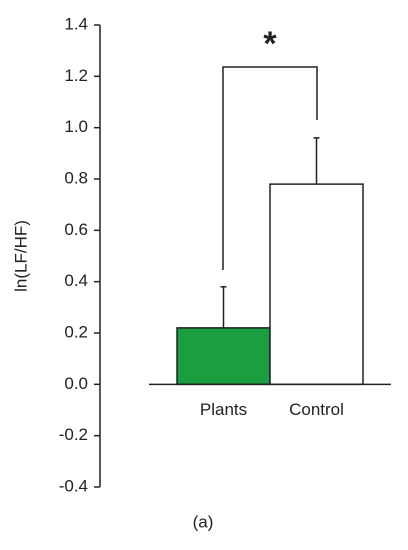 The height and width of the screenshot is (550, 408). I want to click on significance-bracket, so click(270, 168).